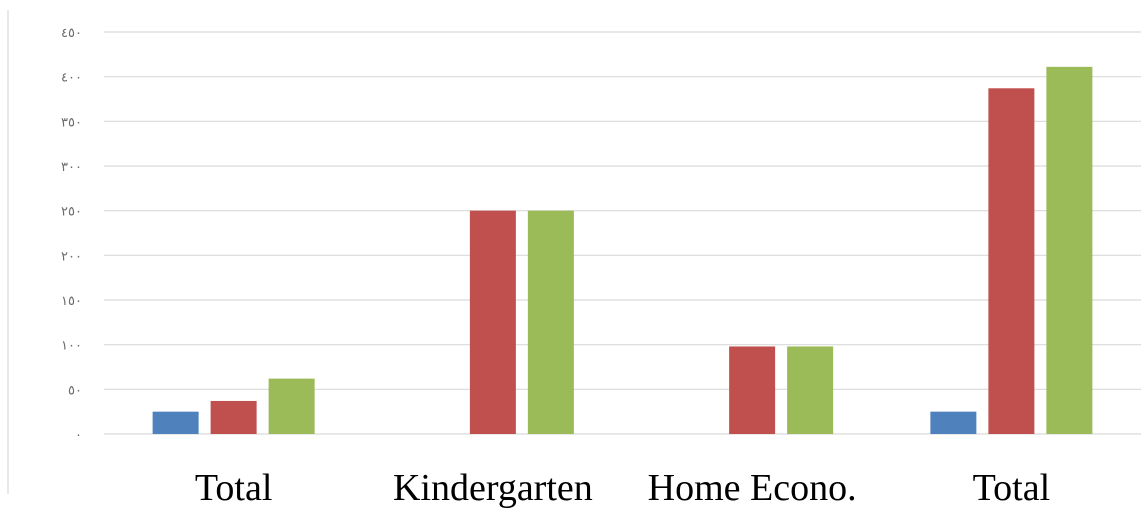 This screenshot has height=509, width=1141. I want to click on category-label: Home Econo., so click(752, 488).